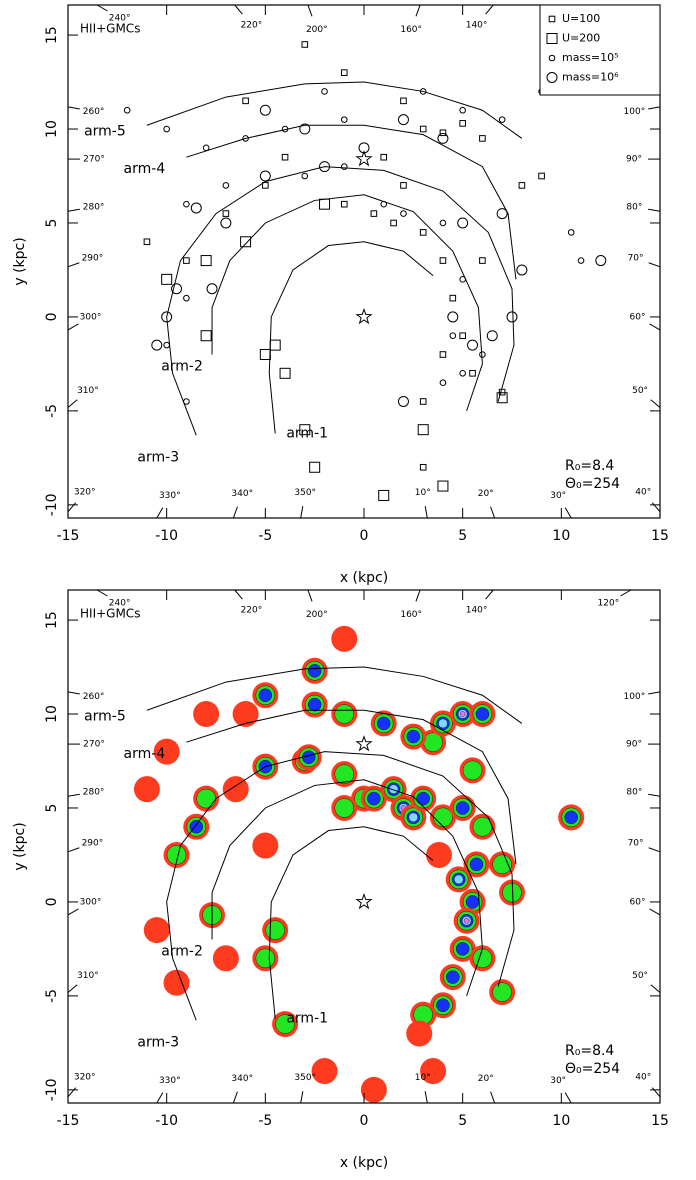 Image resolution: width=696 pixels, height=1180 pixels. Describe the element at coordinates (91, 317) in the screenshot. I see `longitude-label: 300°` at that location.